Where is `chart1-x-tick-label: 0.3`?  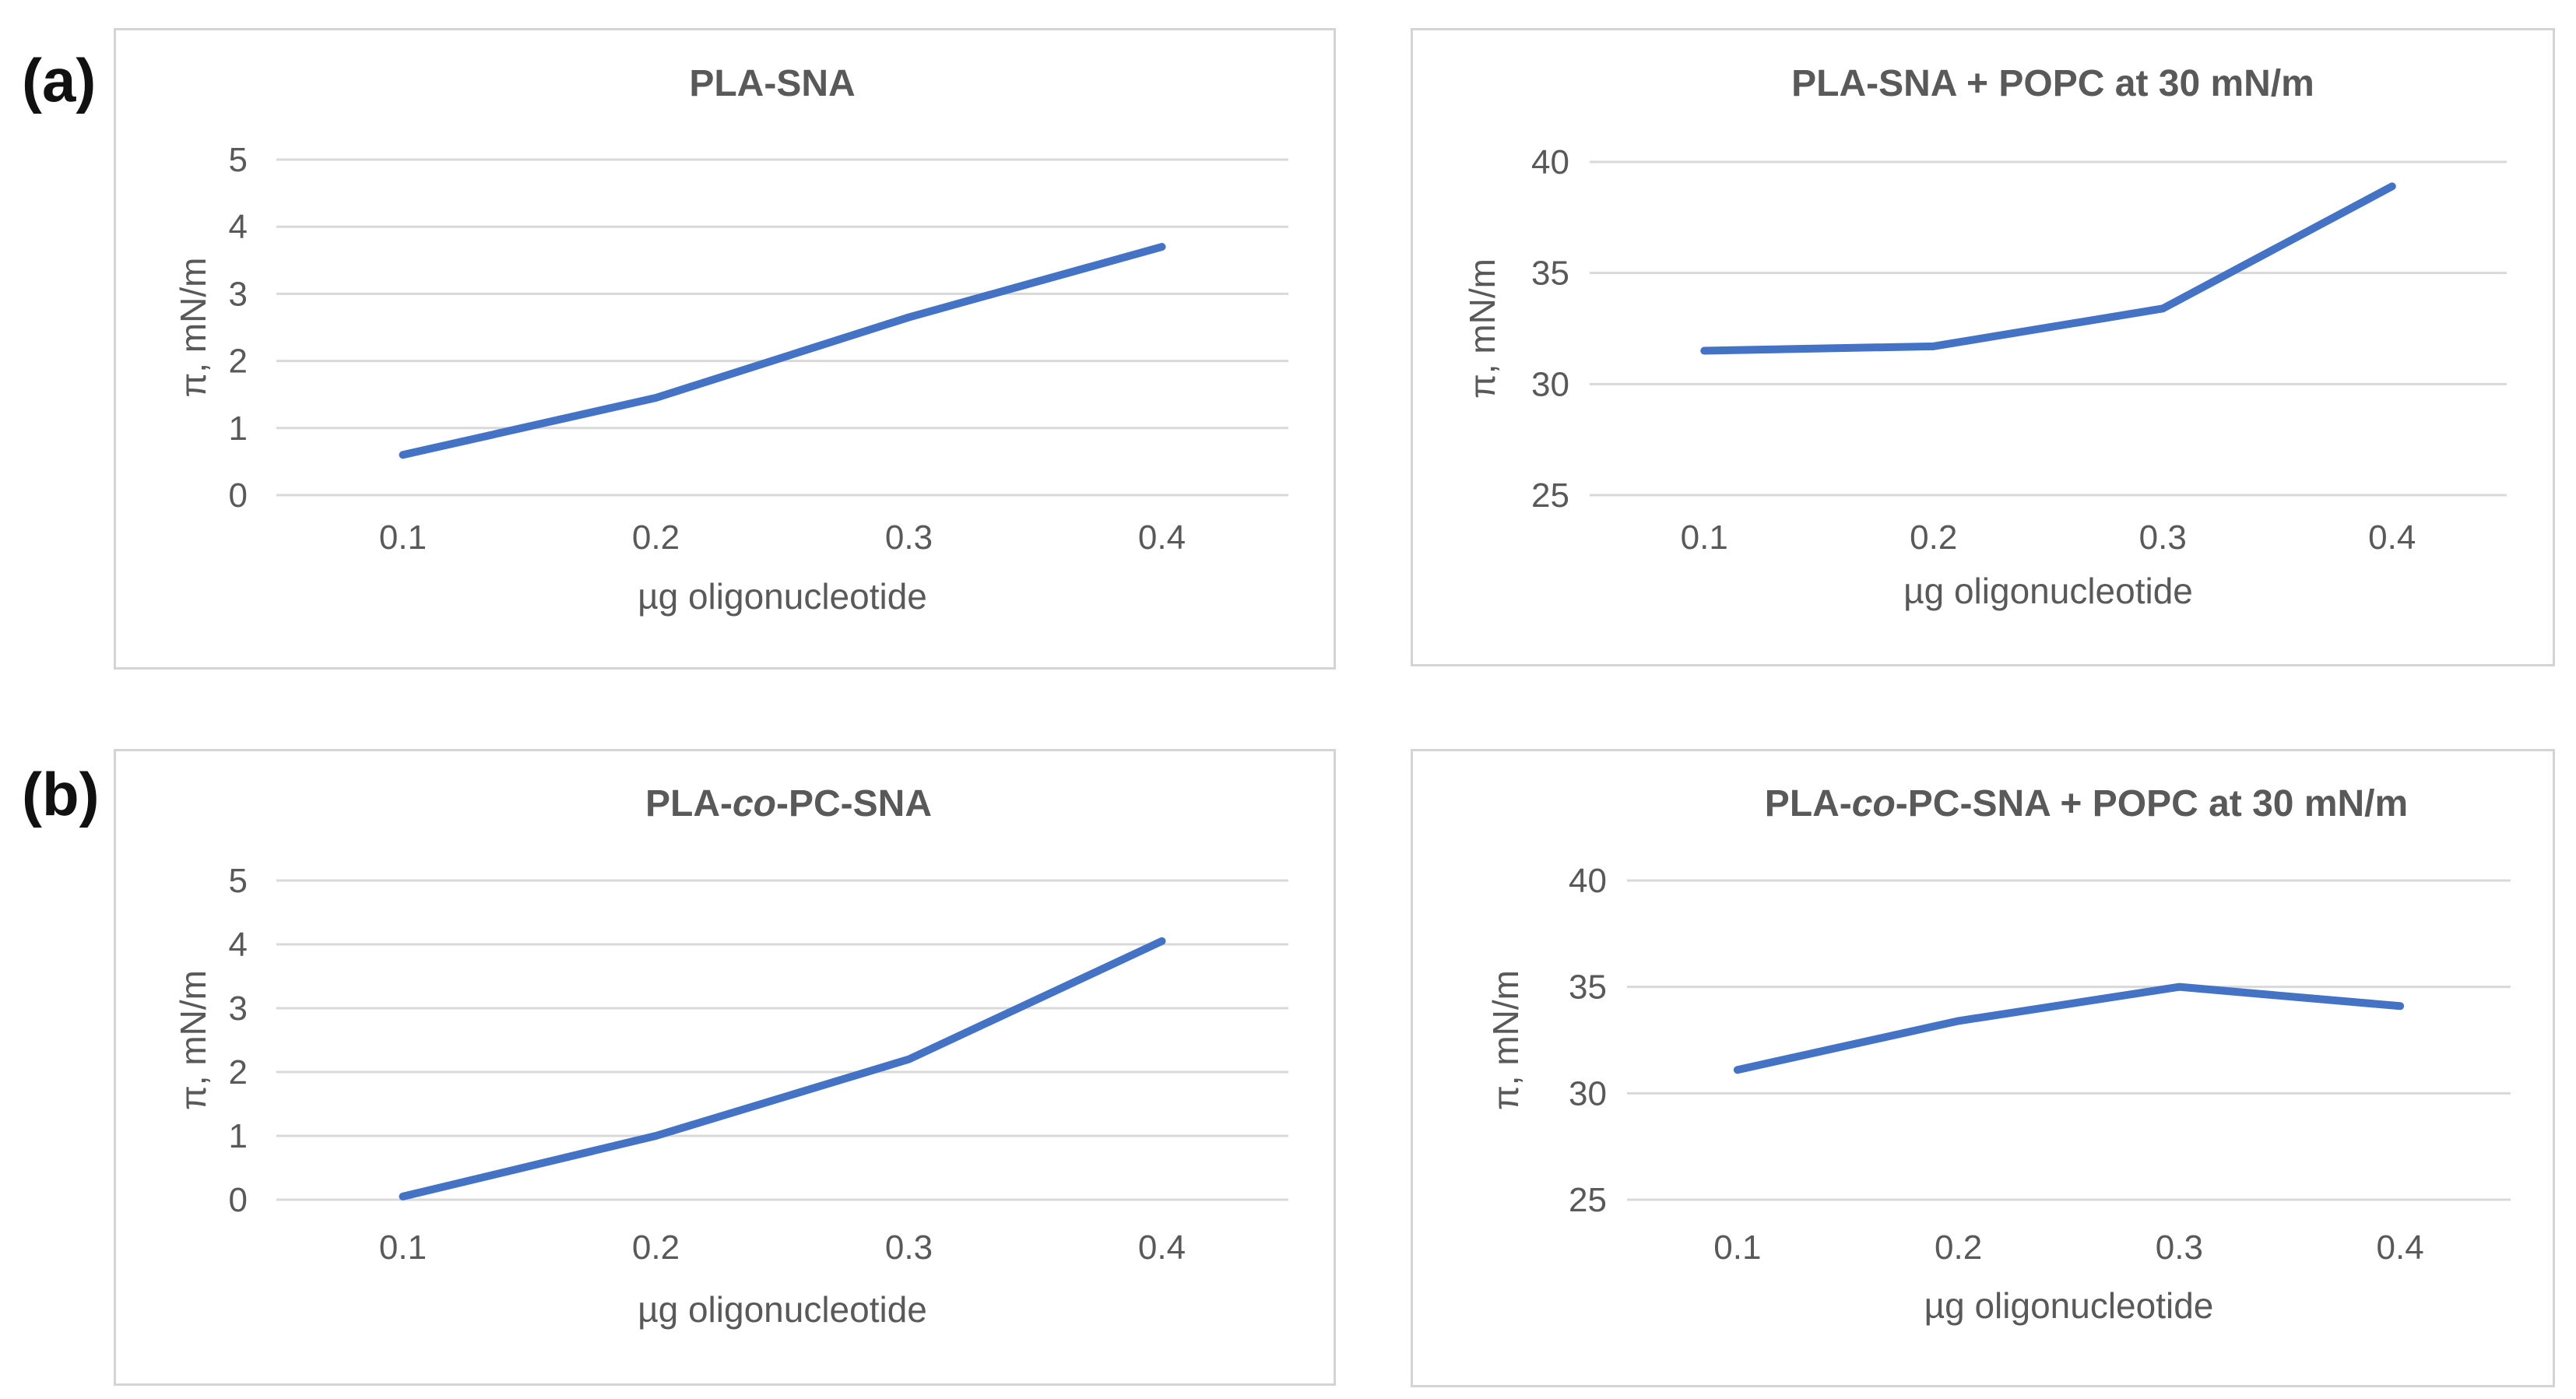 chart1-x-tick-label: 0.3 is located at coordinates (909, 537).